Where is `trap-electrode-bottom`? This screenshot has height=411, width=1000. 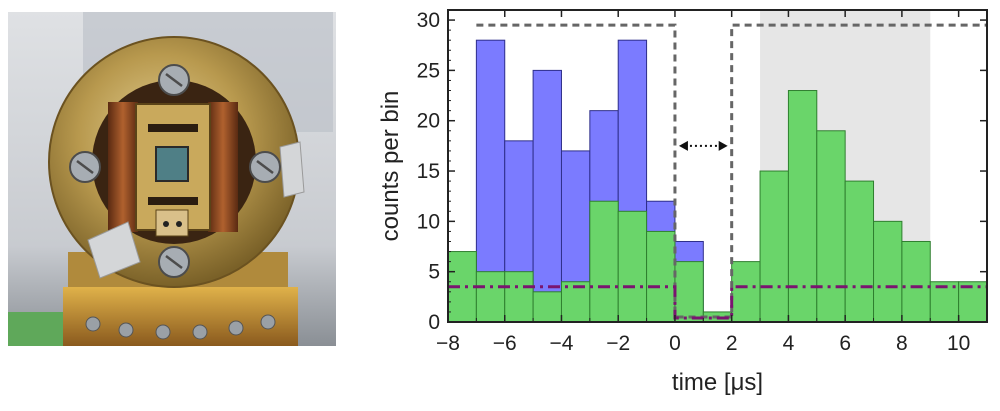
trap-electrode-bottom is located at coordinates (173, 201).